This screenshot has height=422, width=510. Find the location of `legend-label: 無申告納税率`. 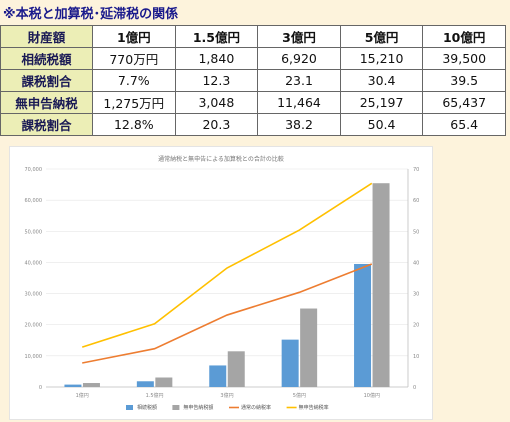

legend-label: 無申告納税率 is located at coordinates (314, 407).